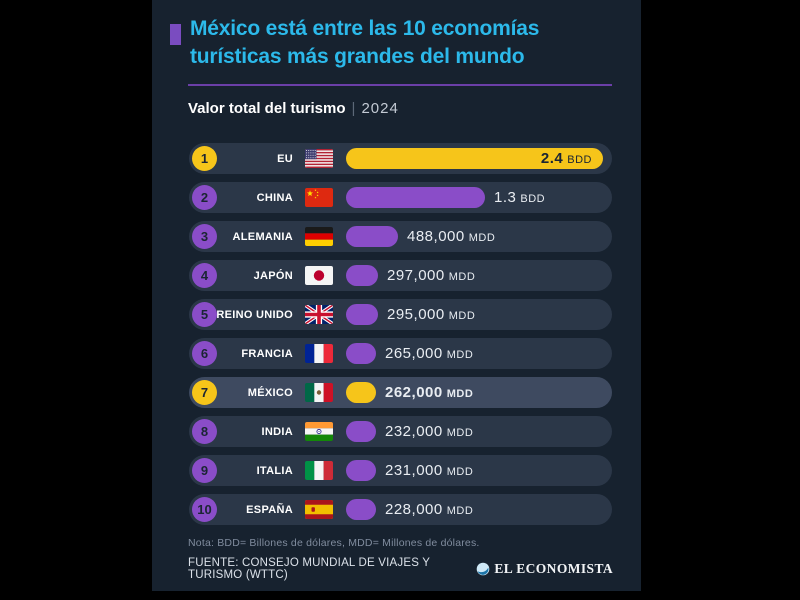 The height and width of the screenshot is (600, 800). What do you see at coordinates (319, 353) in the screenshot?
I see `francia-flag-icon` at bounding box center [319, 353].